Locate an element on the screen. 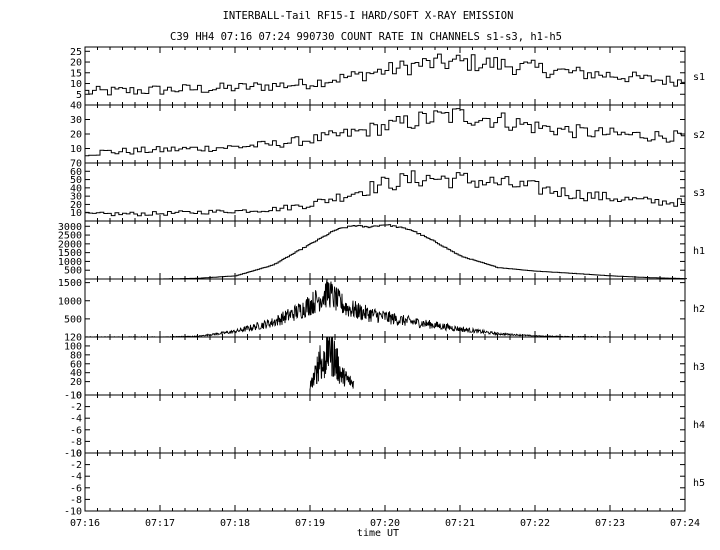  y-tick-label-h1-2: 1500 is located at coordinates (70, 253).